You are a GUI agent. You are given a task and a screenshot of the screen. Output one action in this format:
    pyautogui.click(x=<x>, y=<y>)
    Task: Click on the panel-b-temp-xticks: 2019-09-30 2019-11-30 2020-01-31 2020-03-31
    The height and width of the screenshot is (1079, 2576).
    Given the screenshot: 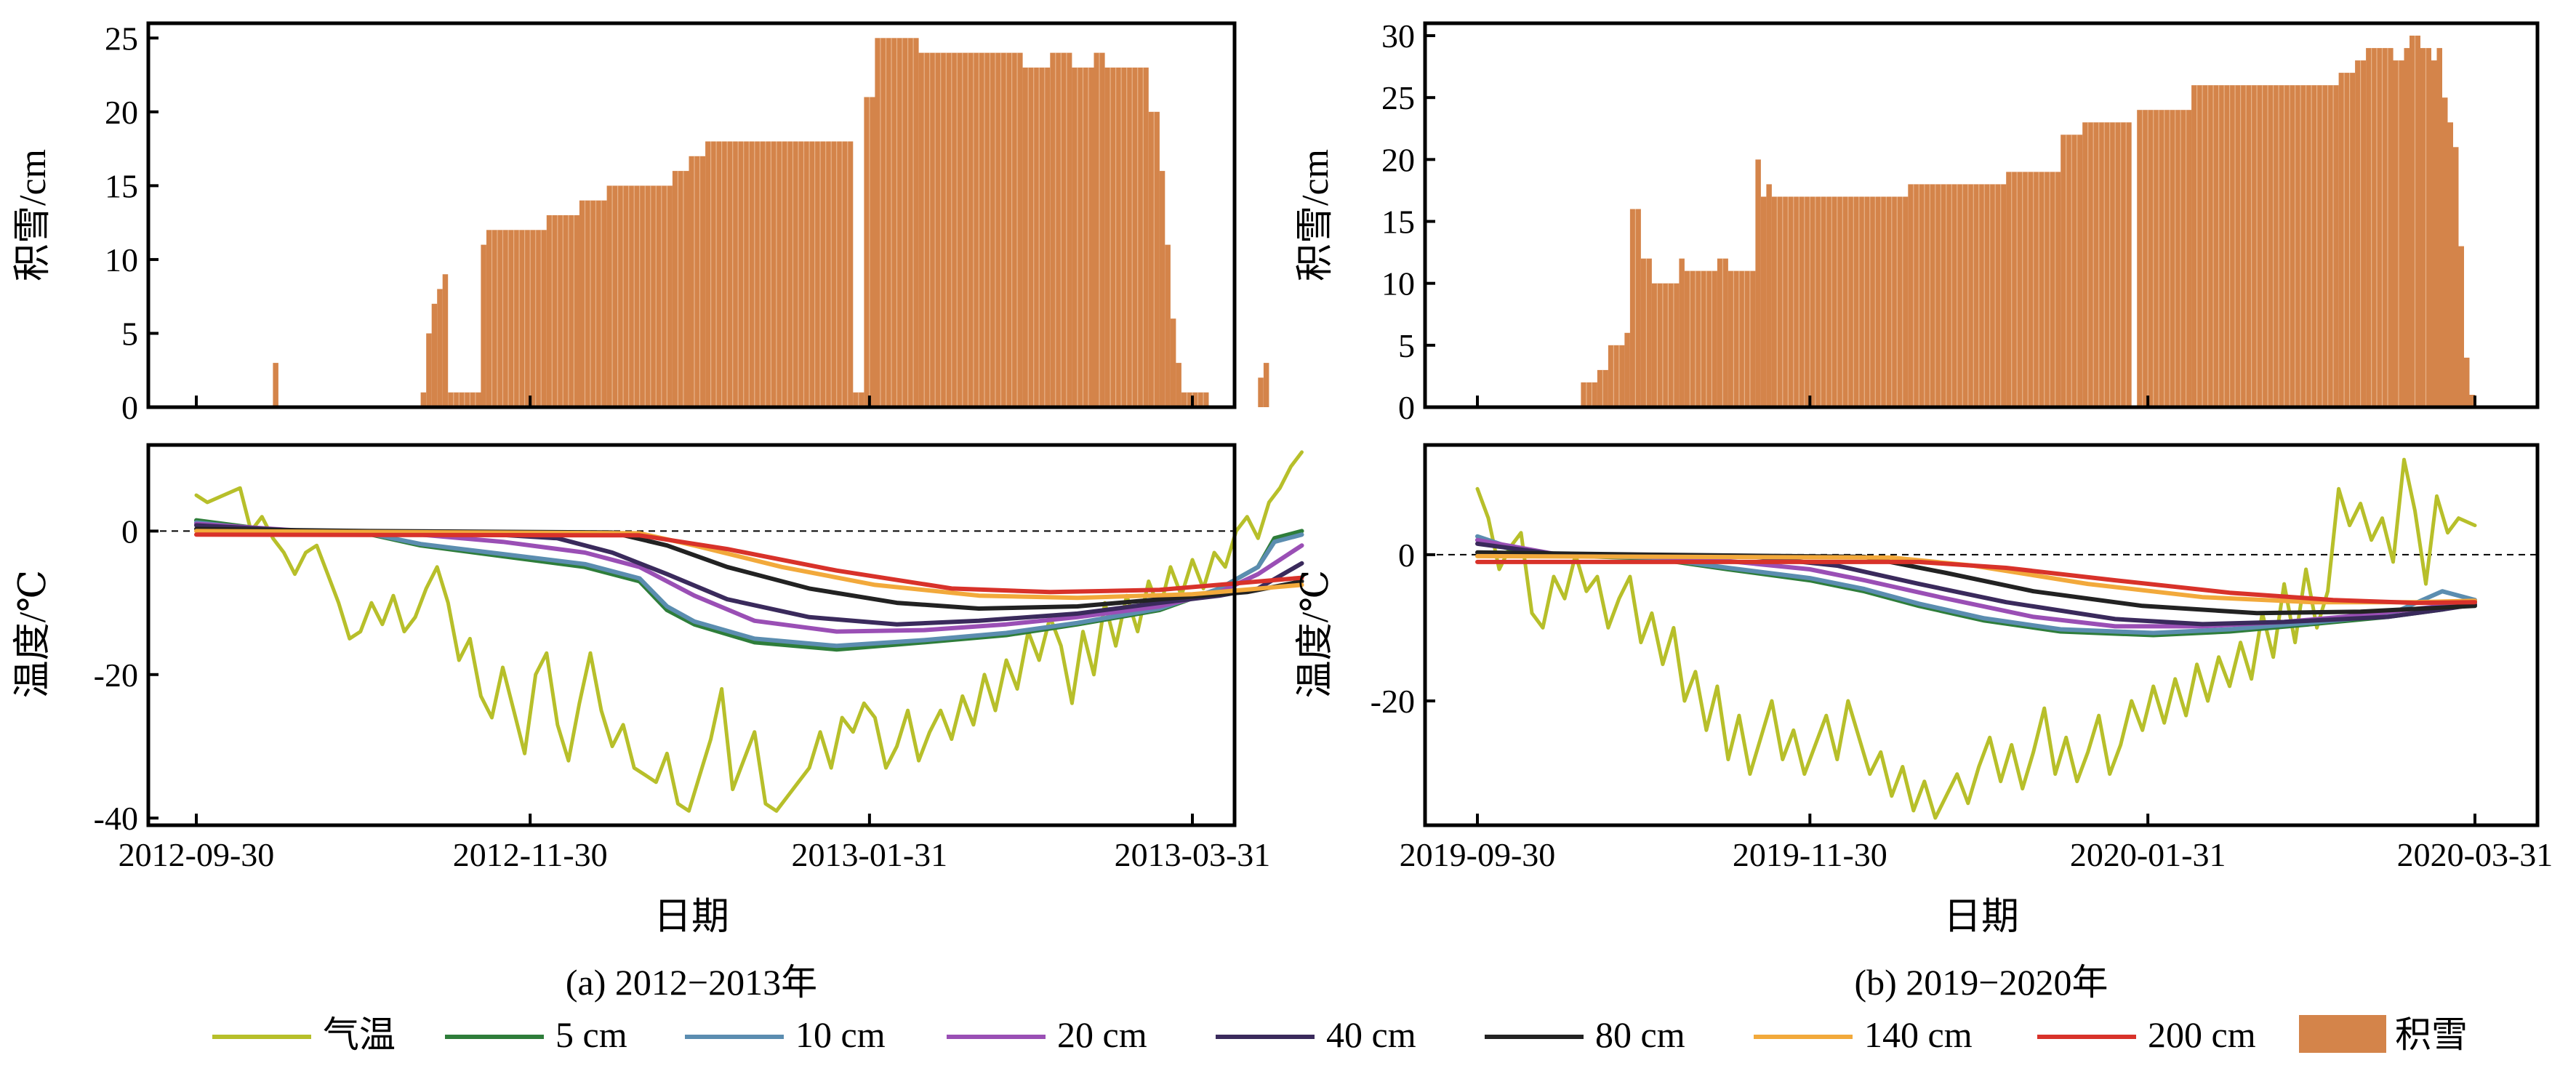 What is the action you would take?
    pyautogui.click(x=1977, y=843)
    